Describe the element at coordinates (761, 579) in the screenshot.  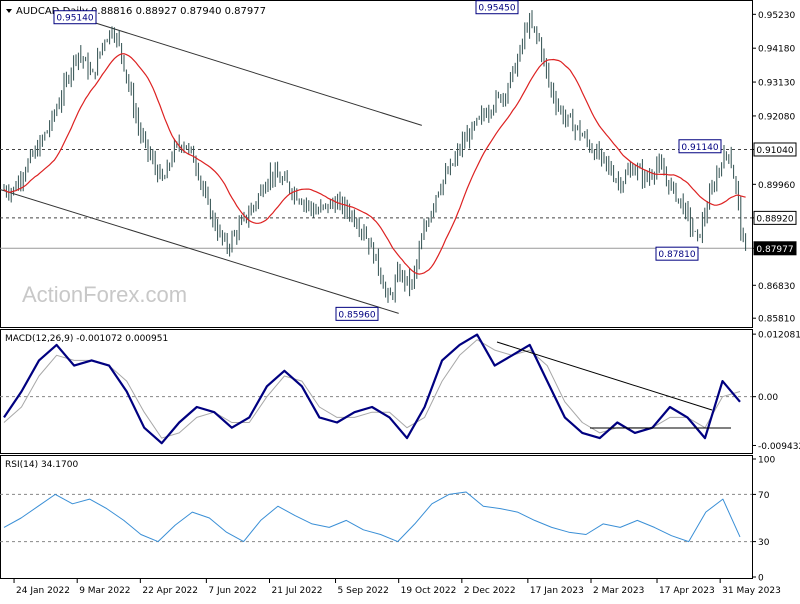
I see `rsi-tick-label: 0` at that location.